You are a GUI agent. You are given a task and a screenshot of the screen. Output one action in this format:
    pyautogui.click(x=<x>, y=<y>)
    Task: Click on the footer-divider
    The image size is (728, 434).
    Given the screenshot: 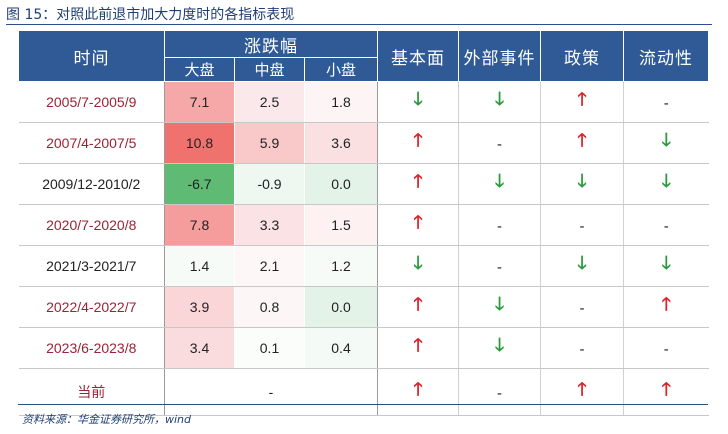 What is the action you would take?
    pyautogui.click(x=363, y=404)
    